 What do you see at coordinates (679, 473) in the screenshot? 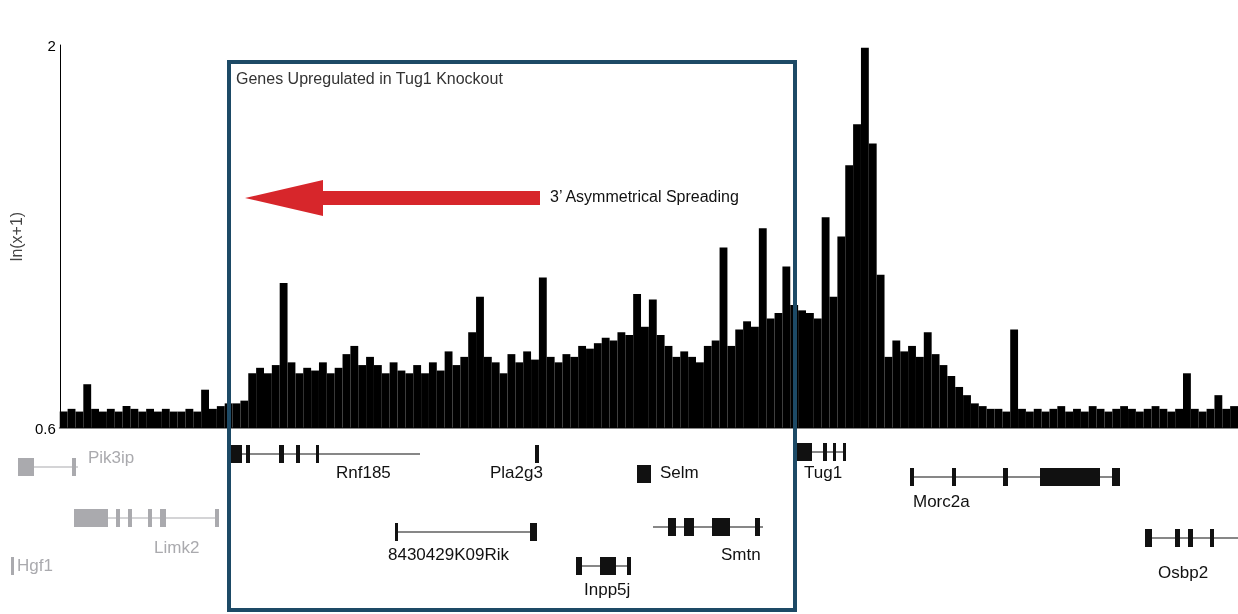
I see `text: Selm` at bounding box center [679, 473].